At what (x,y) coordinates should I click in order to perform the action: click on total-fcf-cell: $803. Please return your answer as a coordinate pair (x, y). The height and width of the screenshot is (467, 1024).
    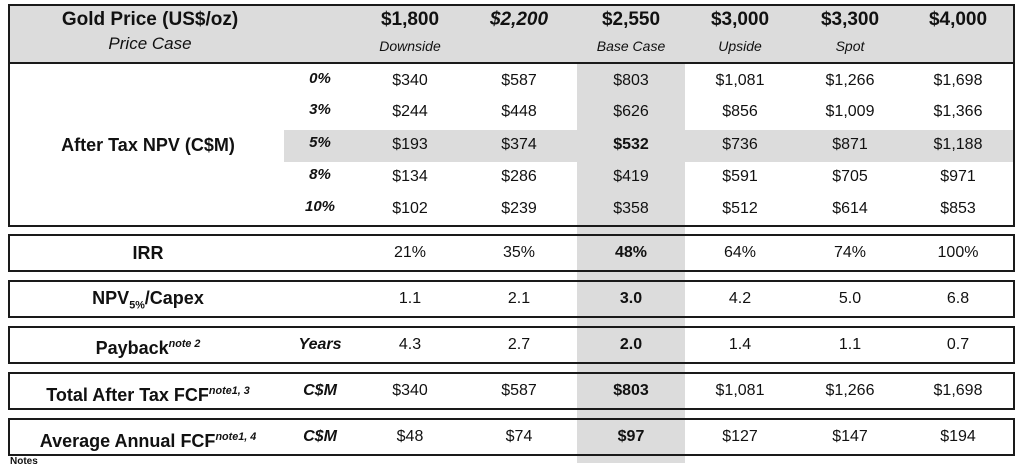
    Looking at the image, I should click on (631, 390).